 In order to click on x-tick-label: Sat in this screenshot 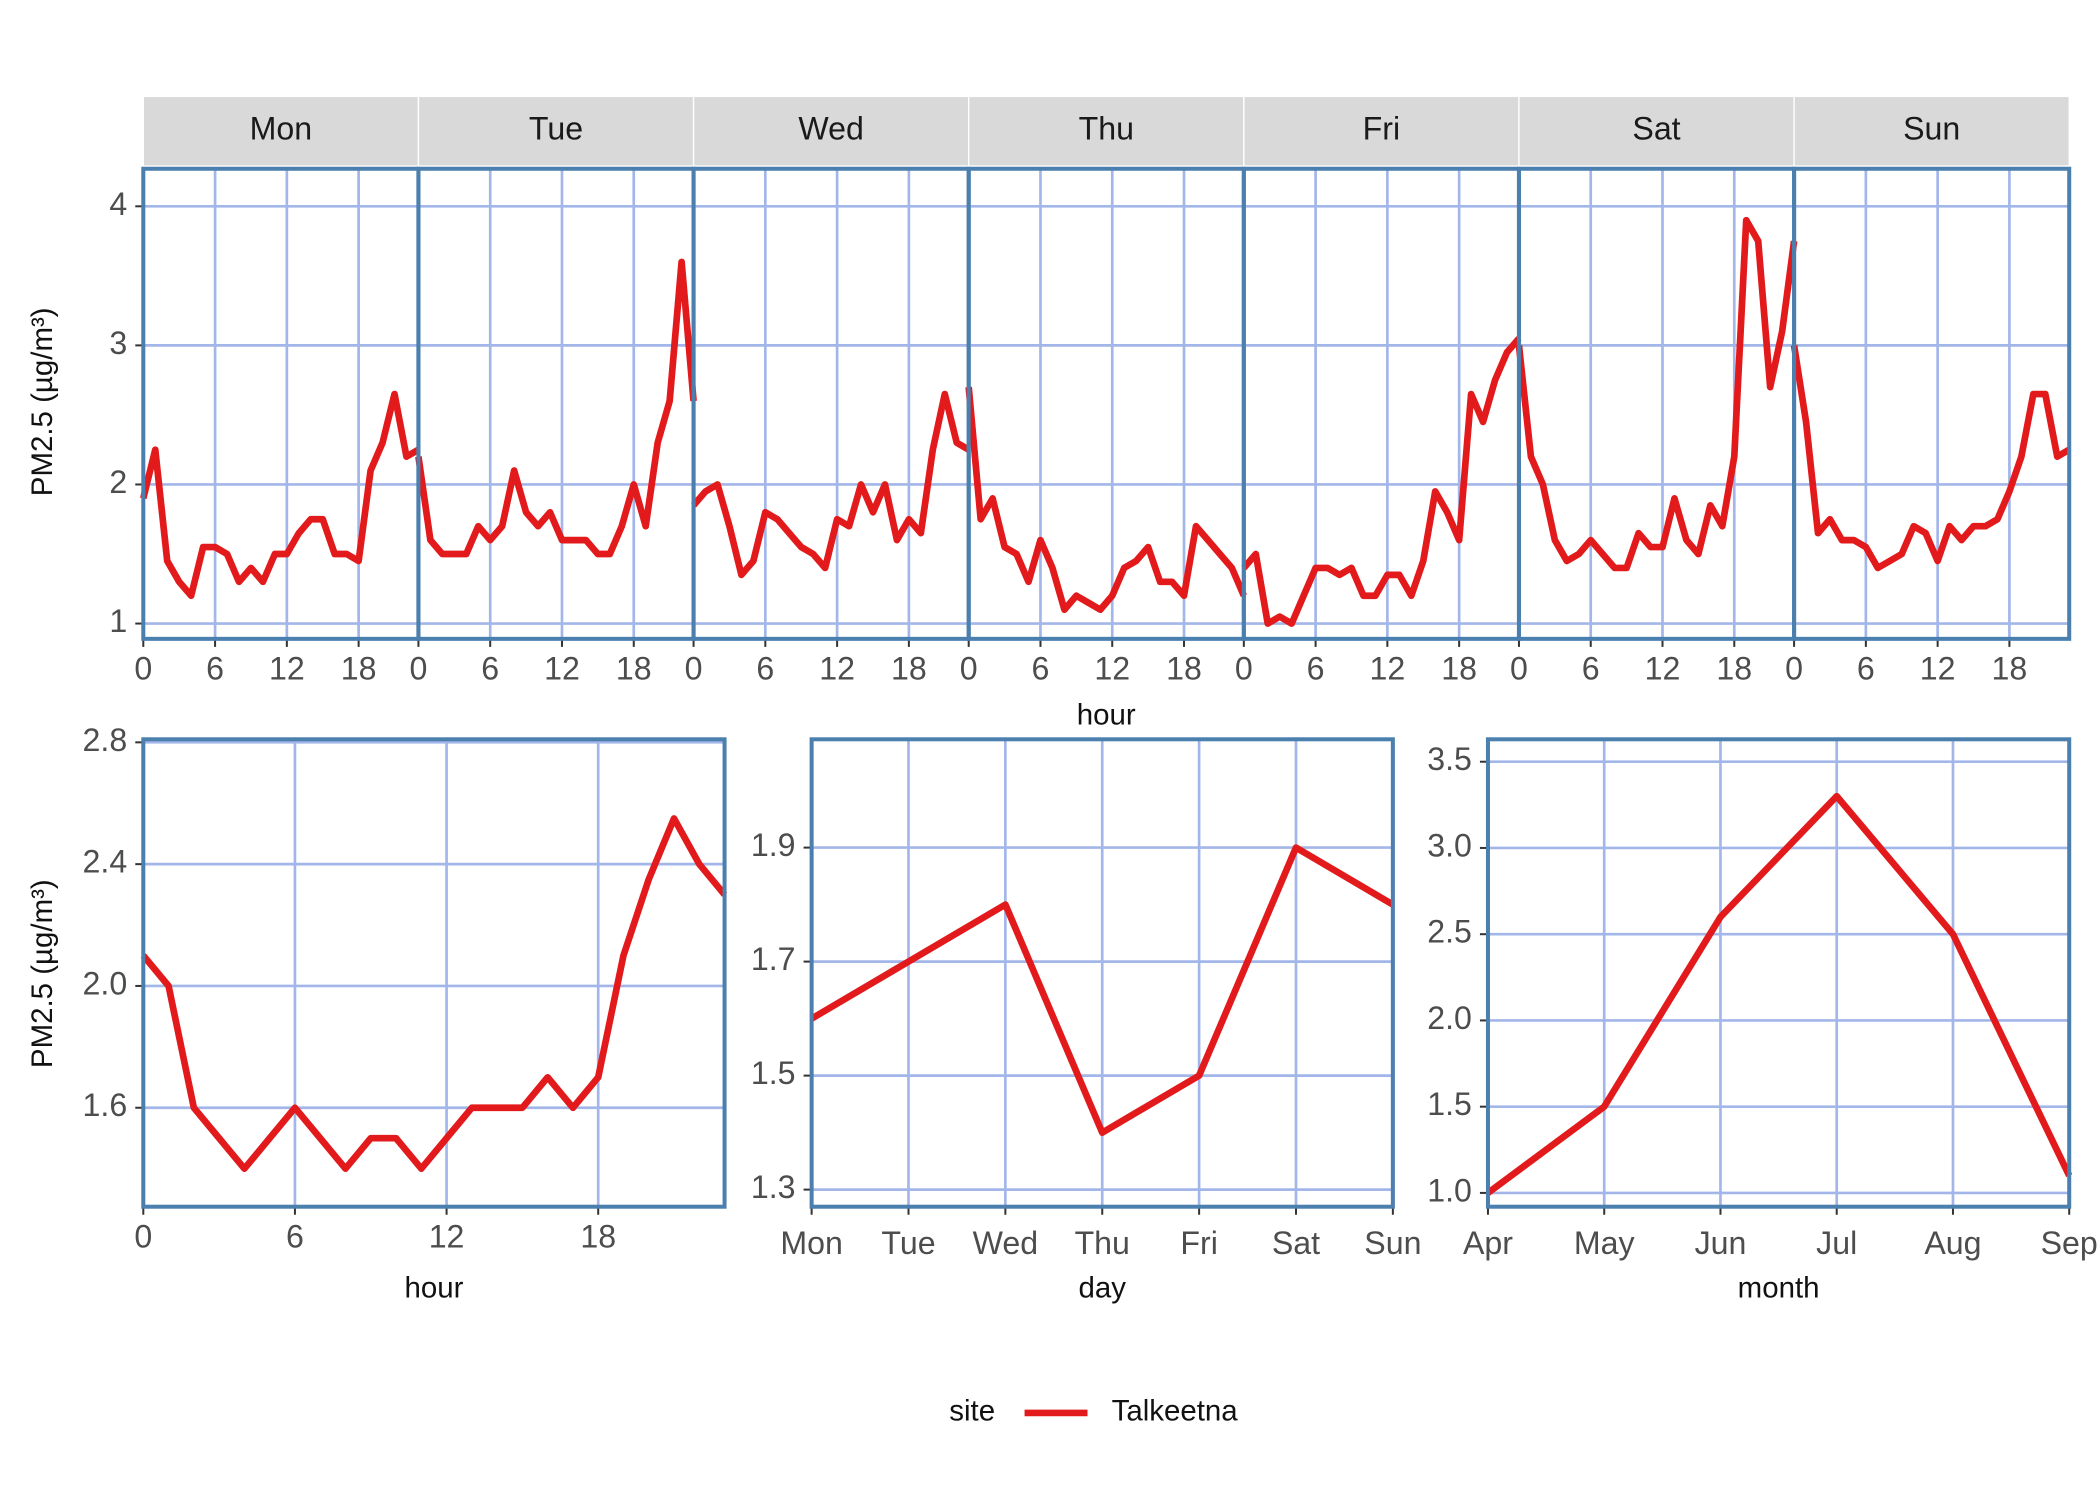, I will do `click(1296, 1243)`.